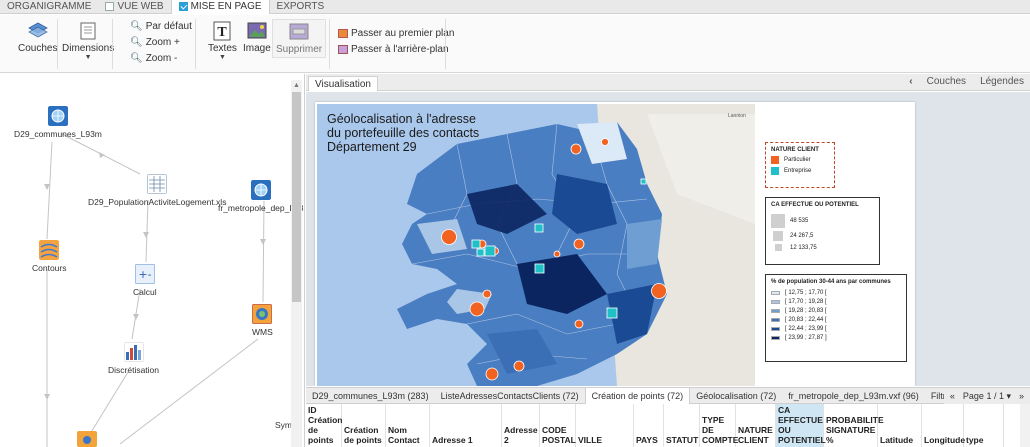 The height and width of the screenshot is (447, 1030). I want to click on node-label: WMS, so click(262, 332).